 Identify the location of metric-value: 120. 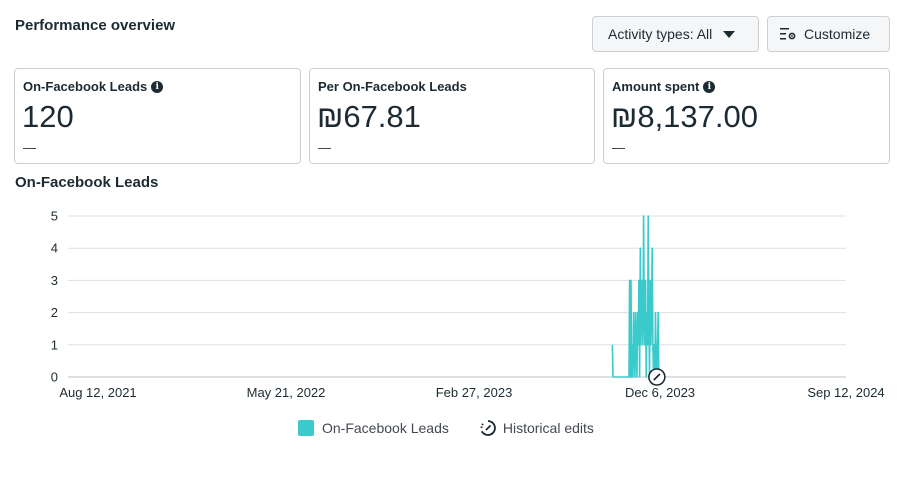
(48, 116).